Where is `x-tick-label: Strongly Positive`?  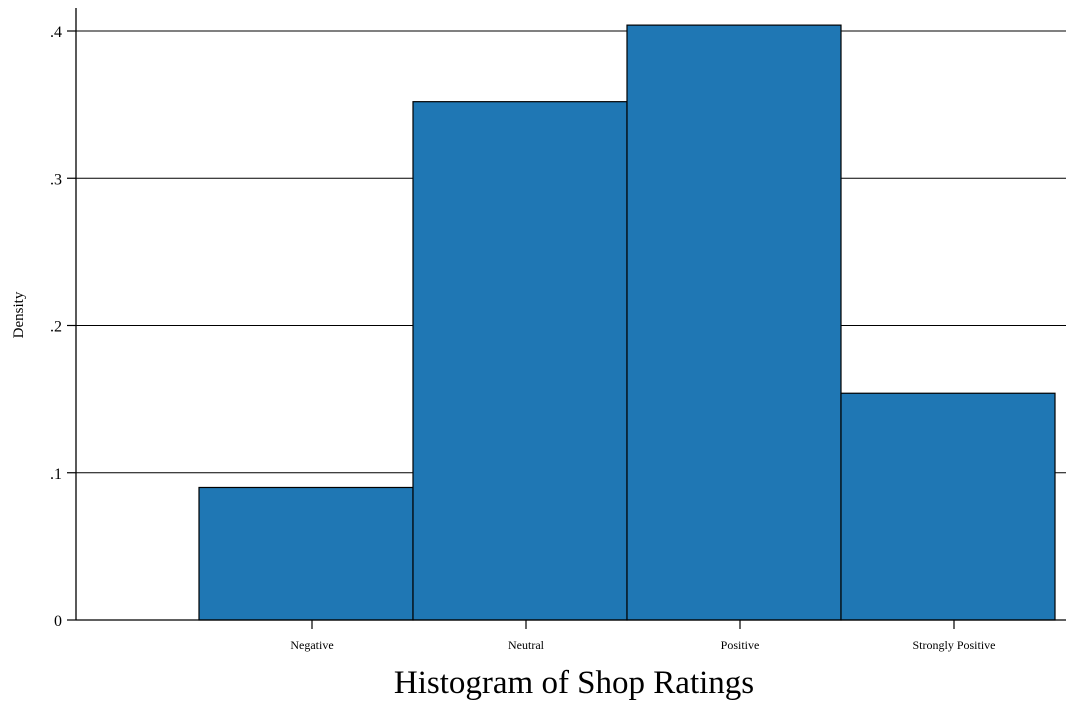
x-tick-label: Strongly Positive is located at coordinates (953, 645).